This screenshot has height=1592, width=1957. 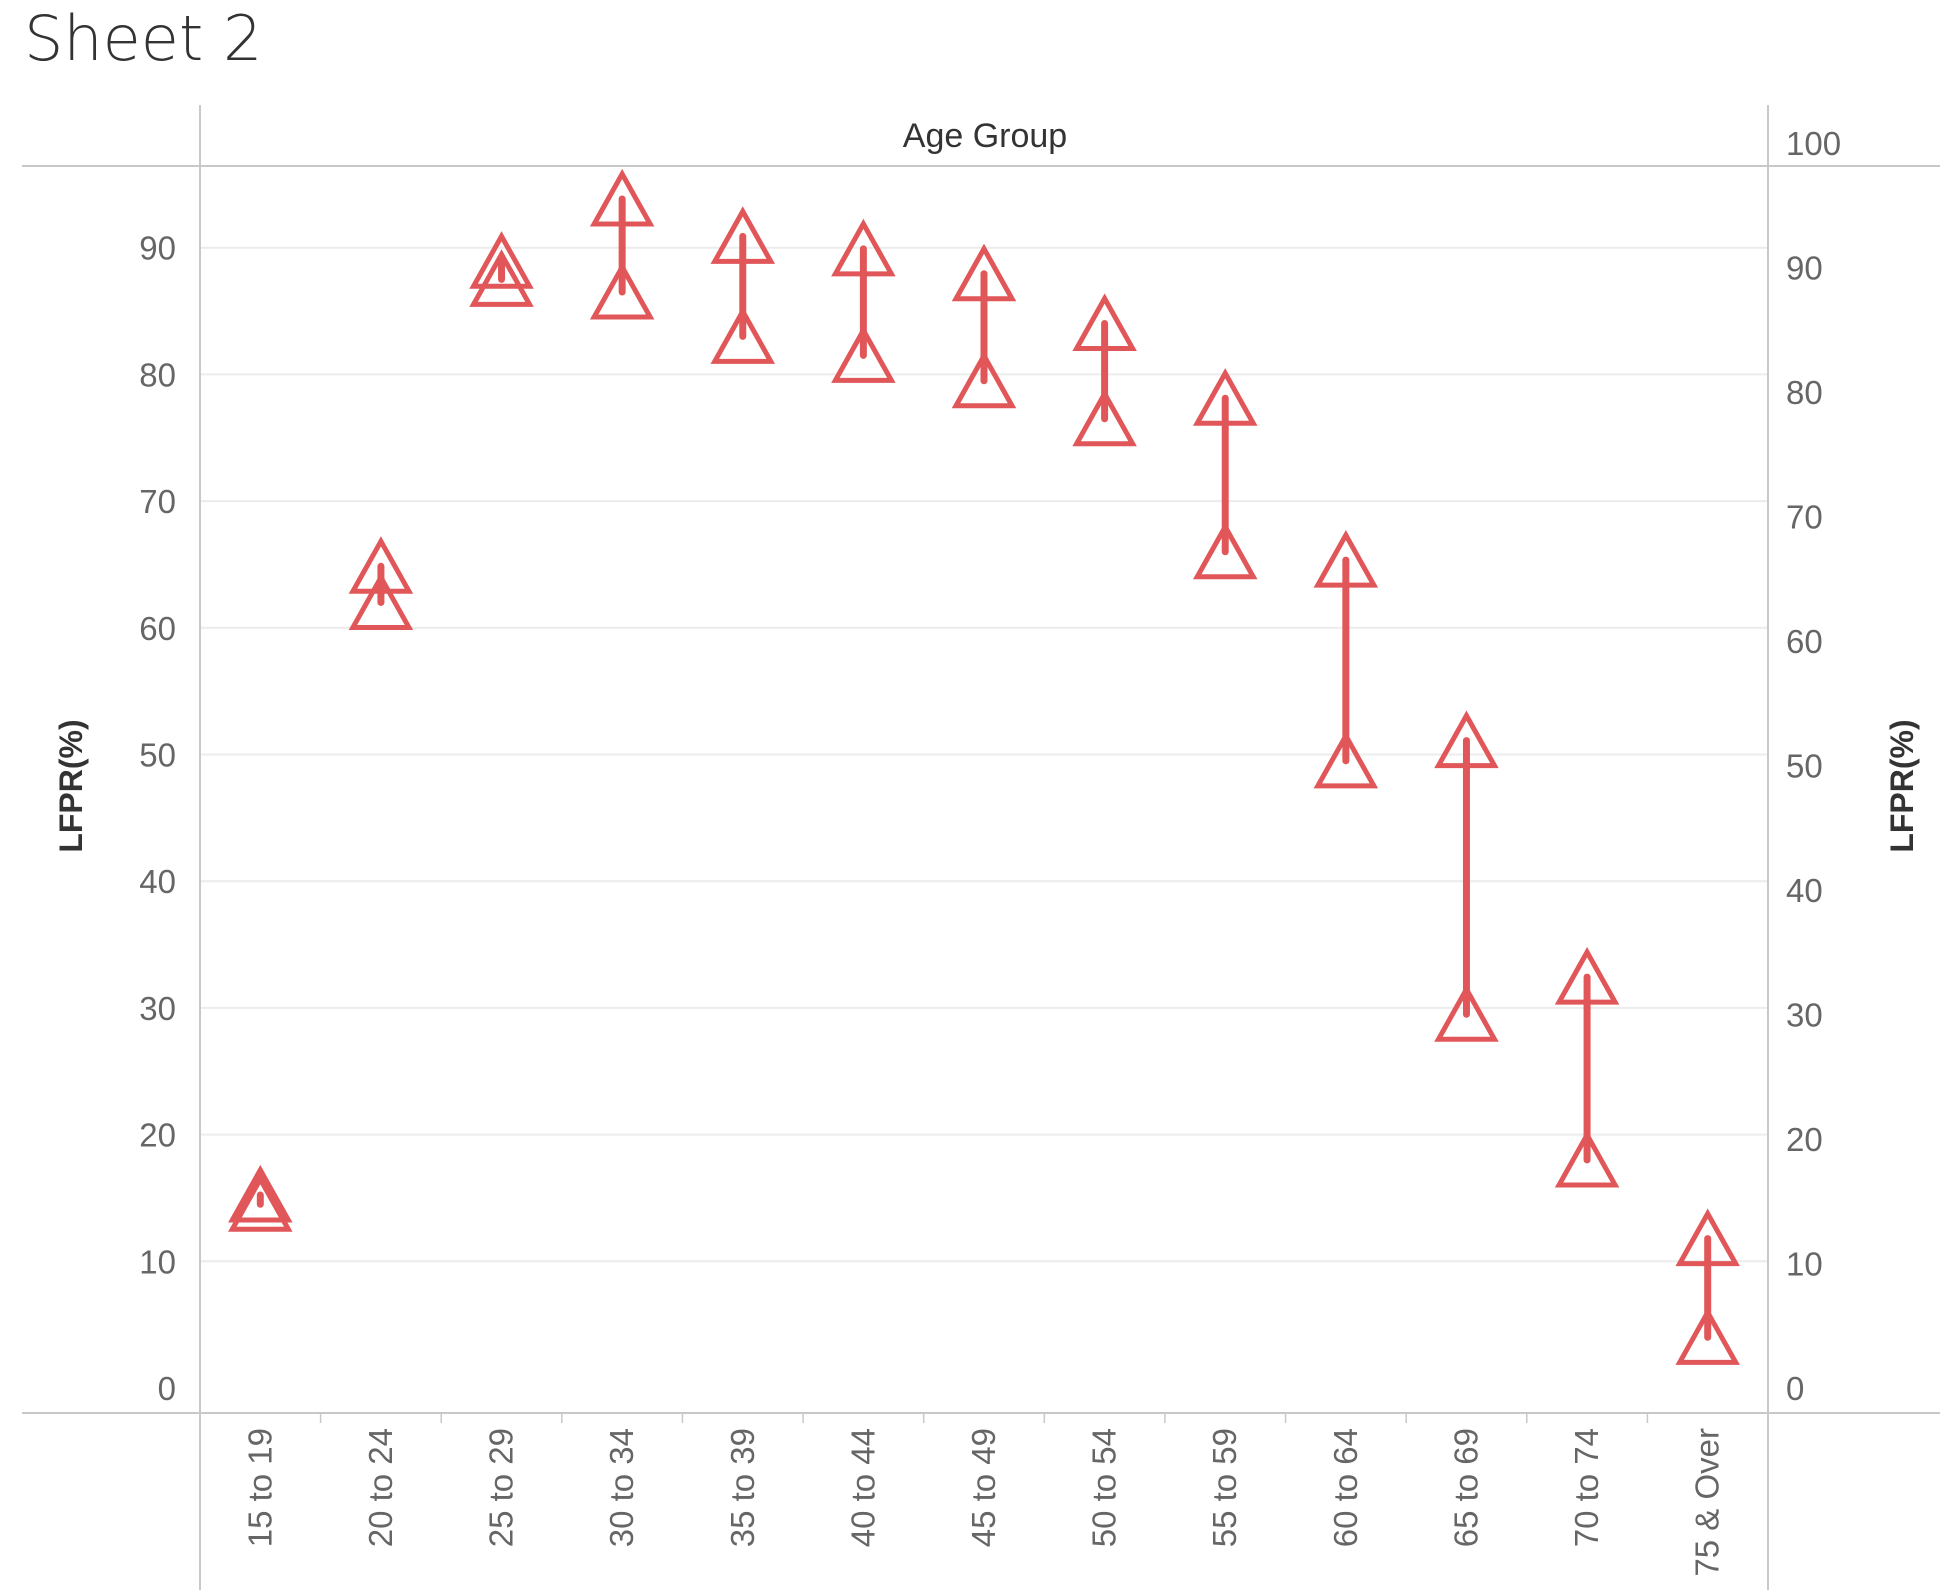 What do you see at coordinates (621, 1487) in the screenshot?
I see `x-tick-label: 30 to 34` at bounding box center [621, 1487].